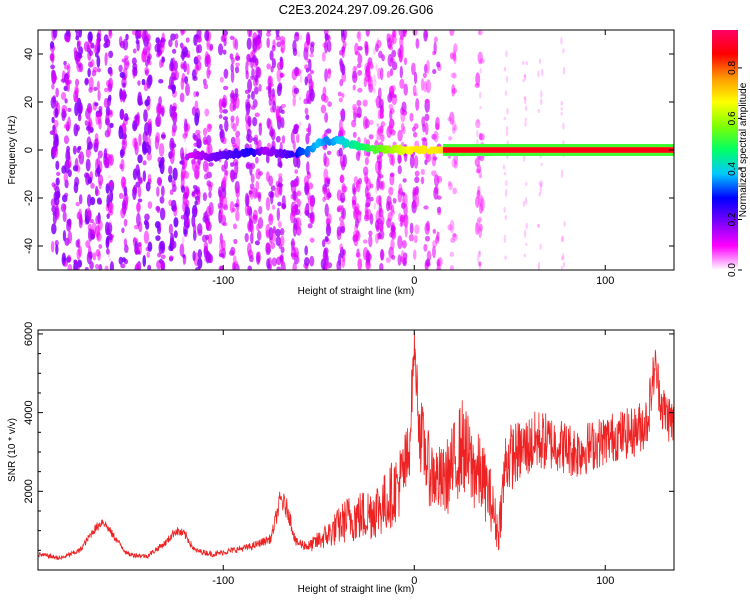 This screenshot has width=750, height=600. I want to click on tone-segment, so click(425, 148).